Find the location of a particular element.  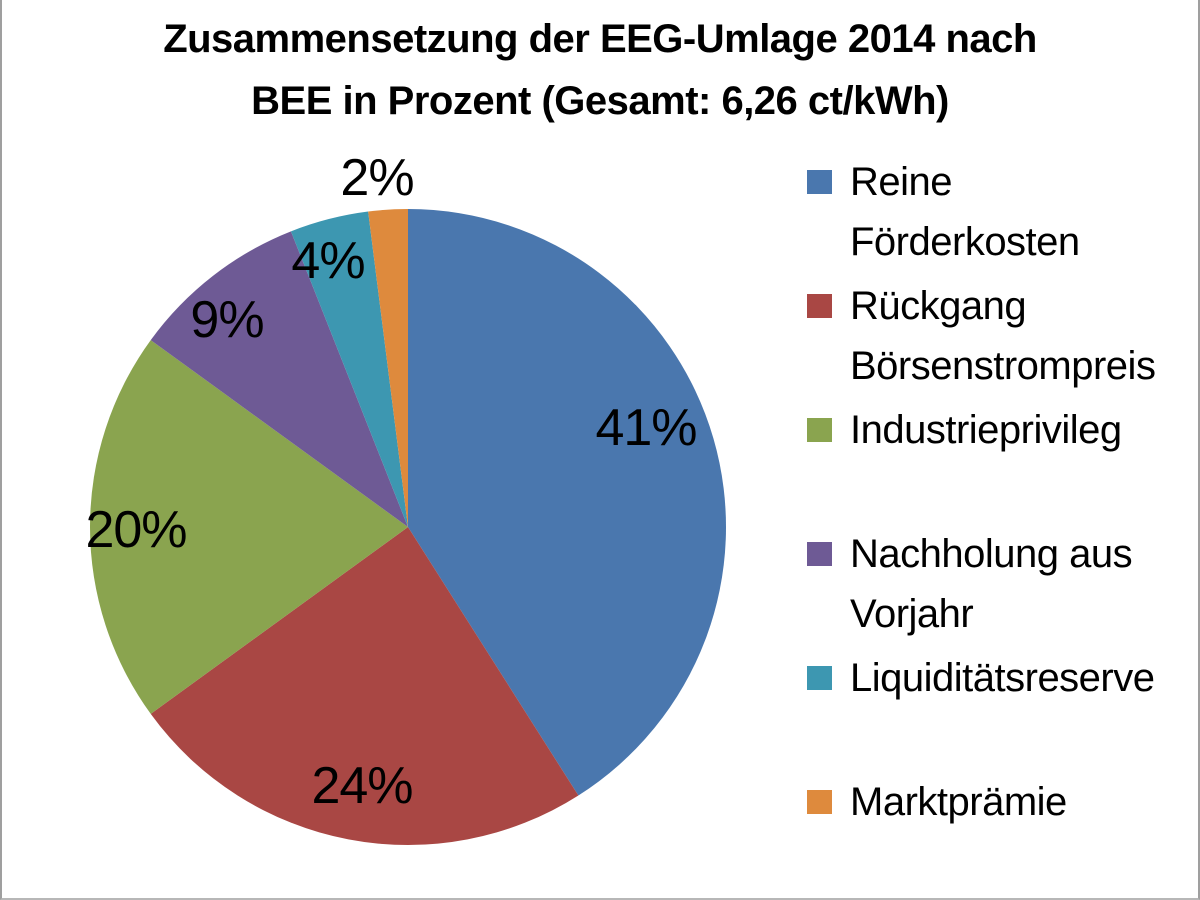

legend-item-label: Marktprämie is located at coordinates (958, 802).